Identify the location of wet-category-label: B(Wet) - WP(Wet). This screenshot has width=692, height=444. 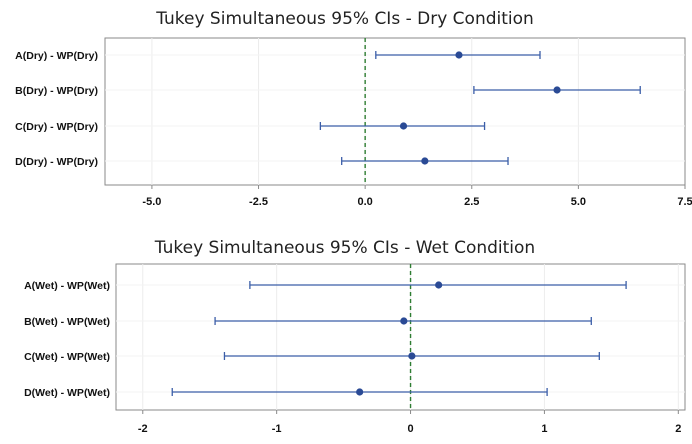
(67, 322).